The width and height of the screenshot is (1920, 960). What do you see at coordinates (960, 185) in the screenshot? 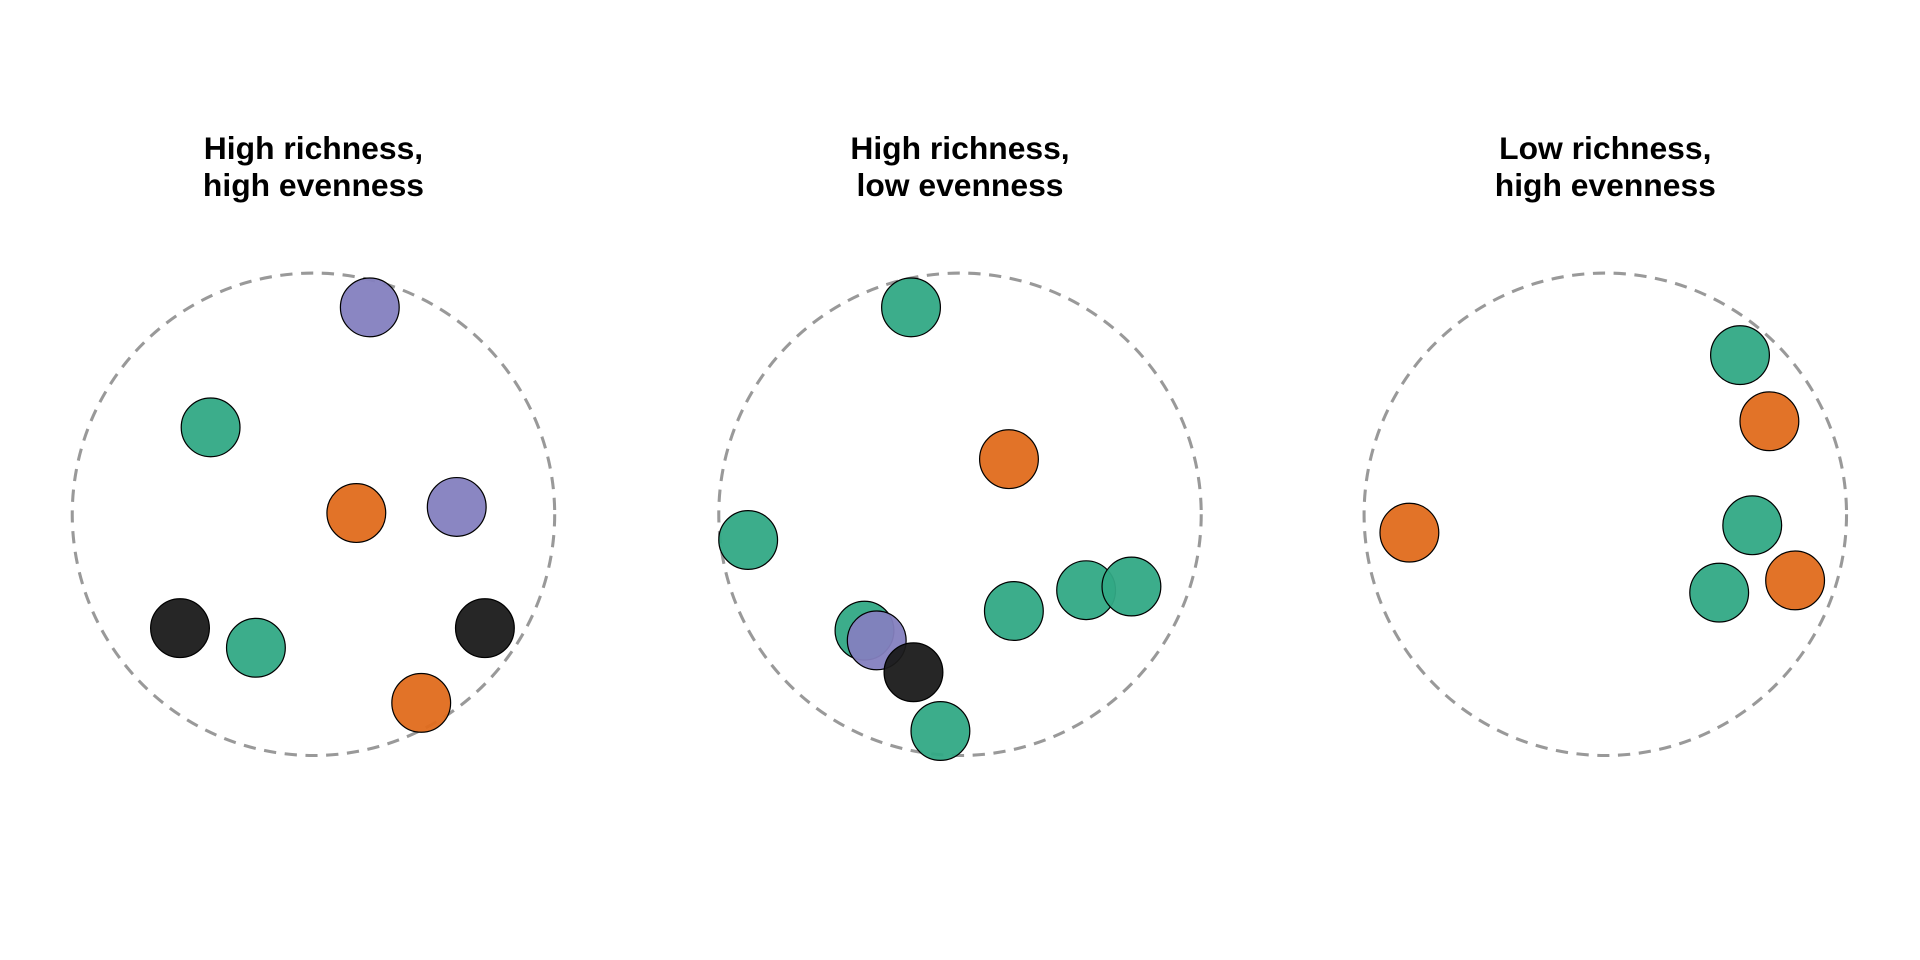
I see `panel-title: low evenness` at bounding box center [960, 185].